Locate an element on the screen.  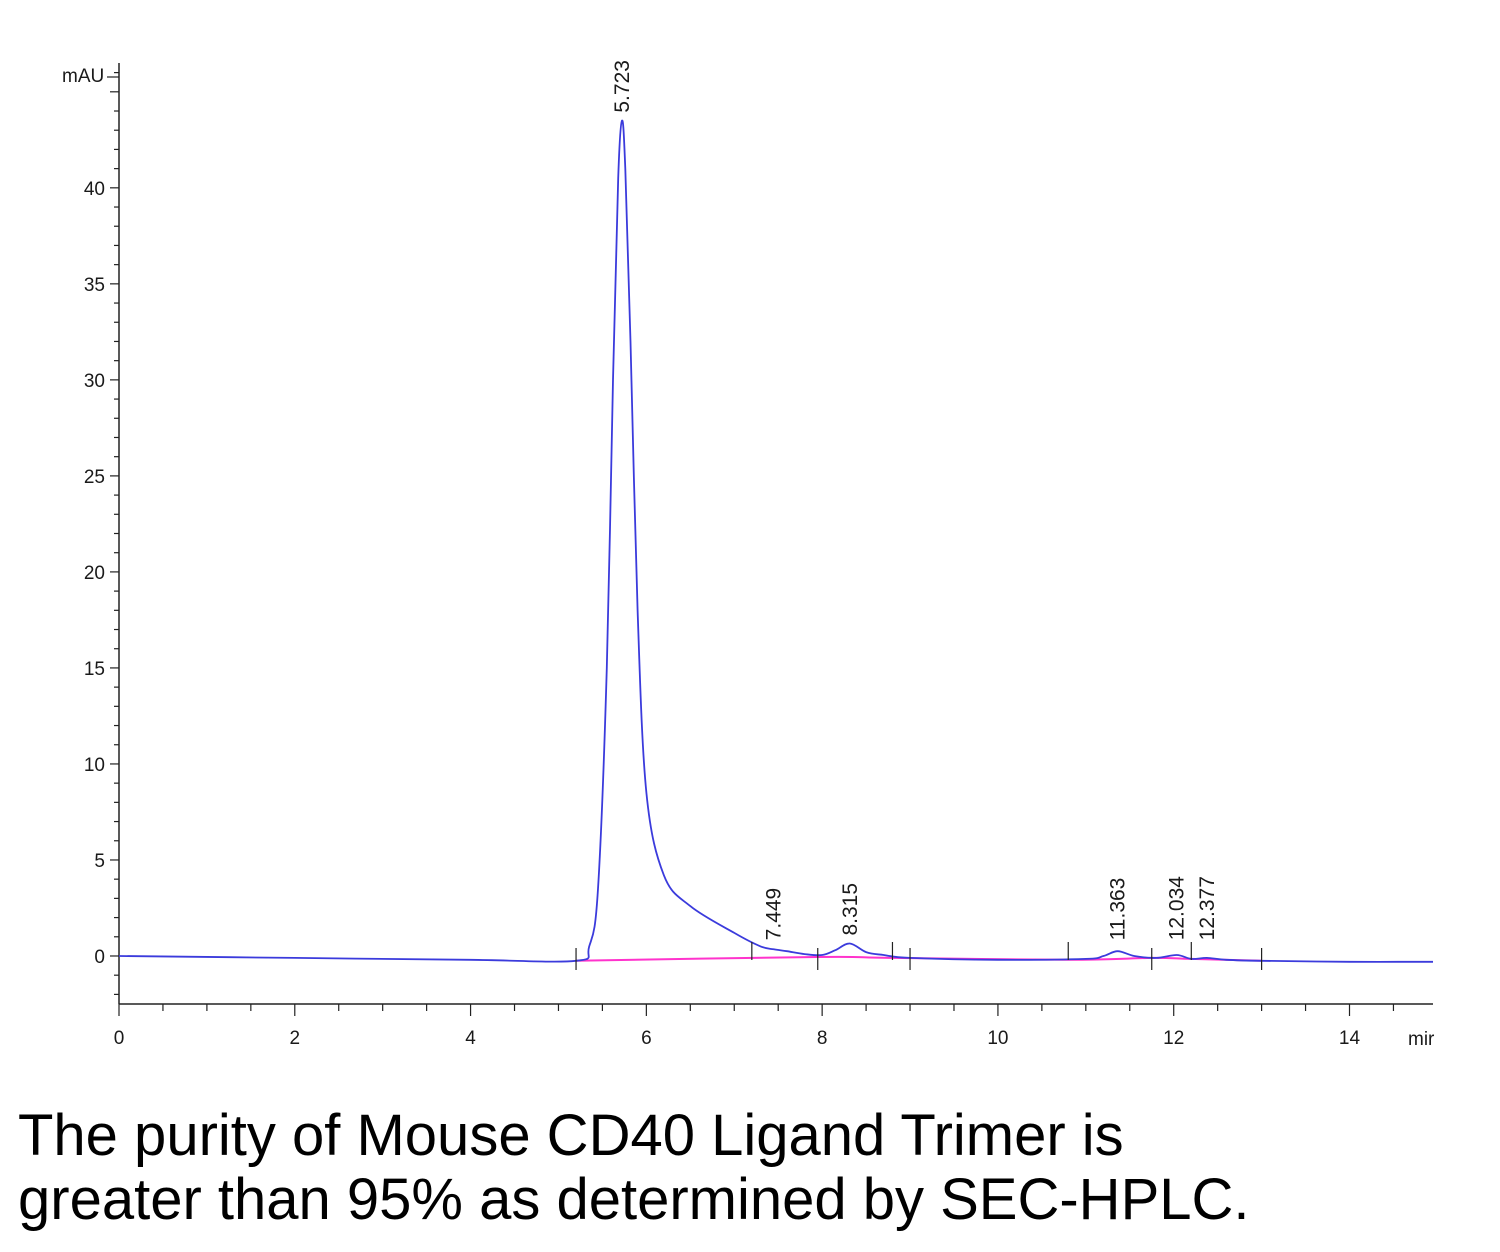
peak-label: 11.363 is located at coordinates (1118, 909).